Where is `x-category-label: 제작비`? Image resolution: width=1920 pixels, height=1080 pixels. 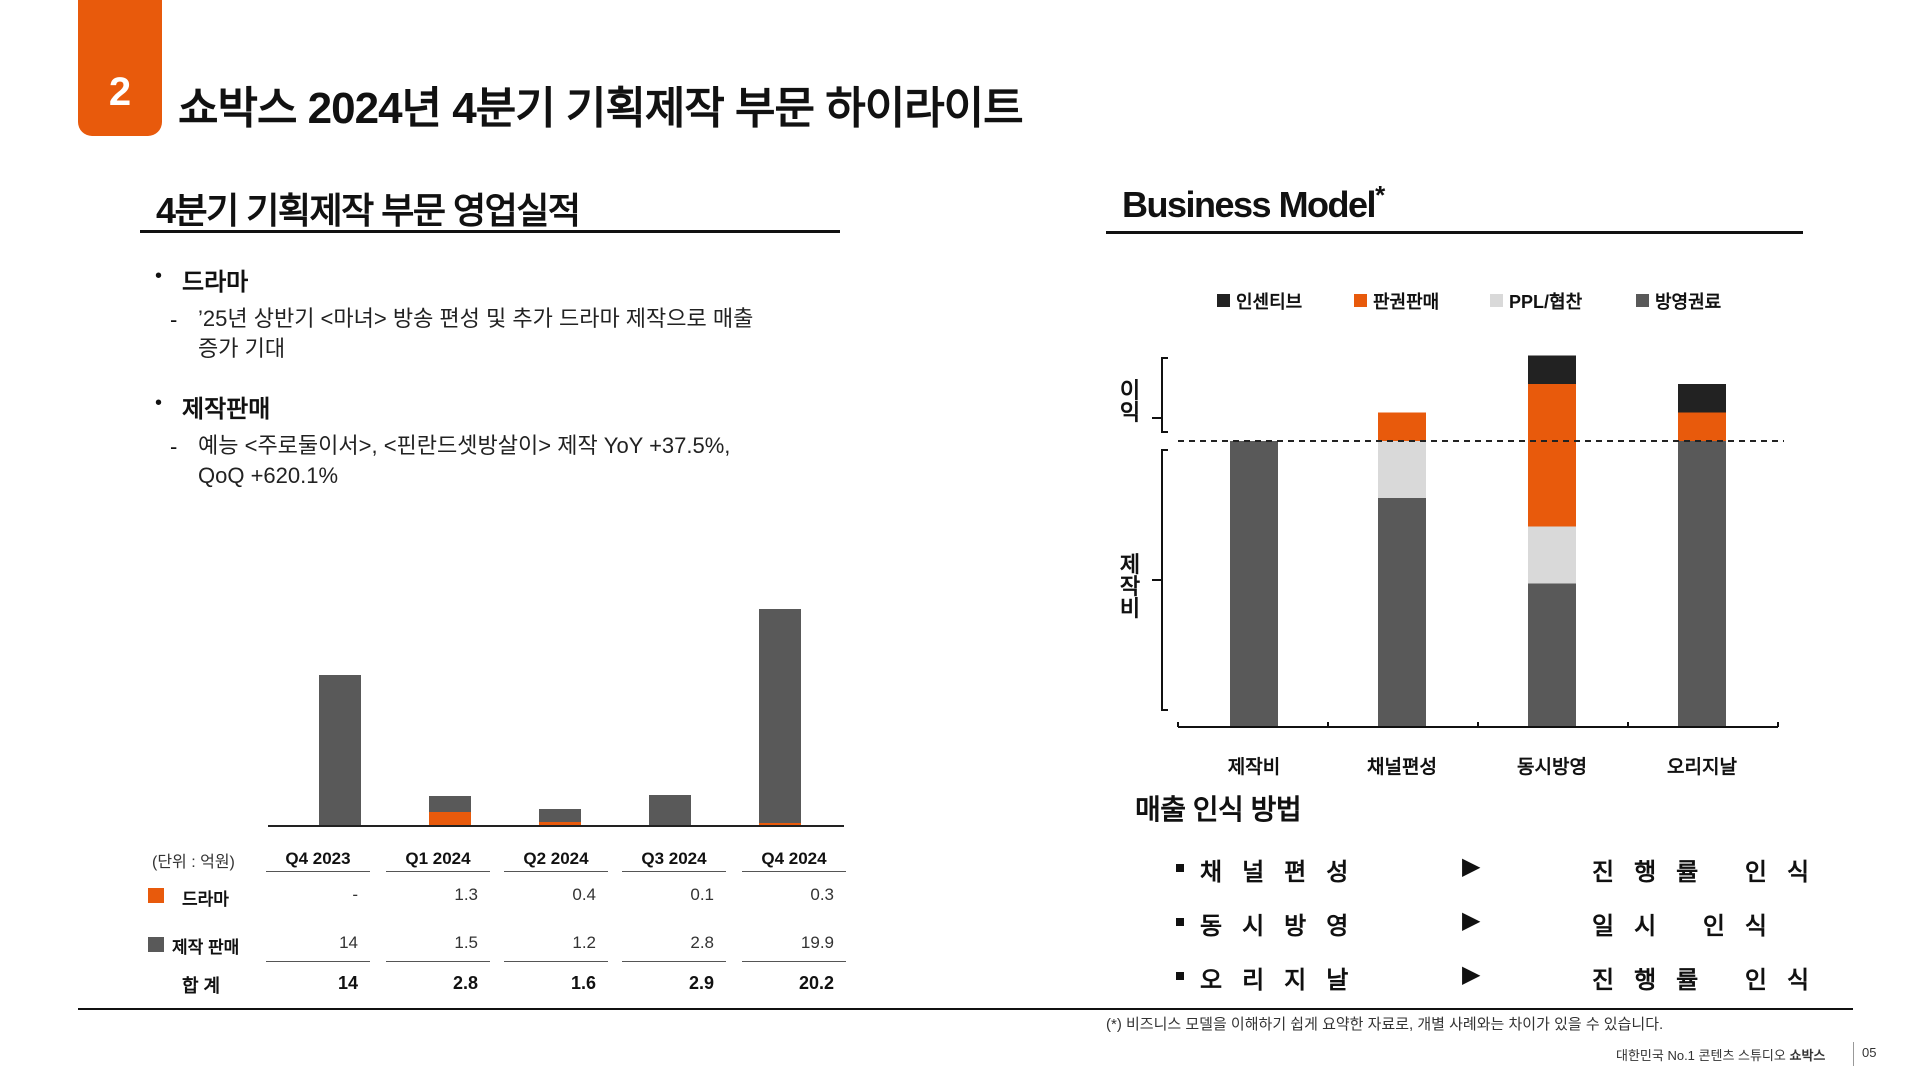
x-category-label: 제작비 is located at coordinates (1254, 767).